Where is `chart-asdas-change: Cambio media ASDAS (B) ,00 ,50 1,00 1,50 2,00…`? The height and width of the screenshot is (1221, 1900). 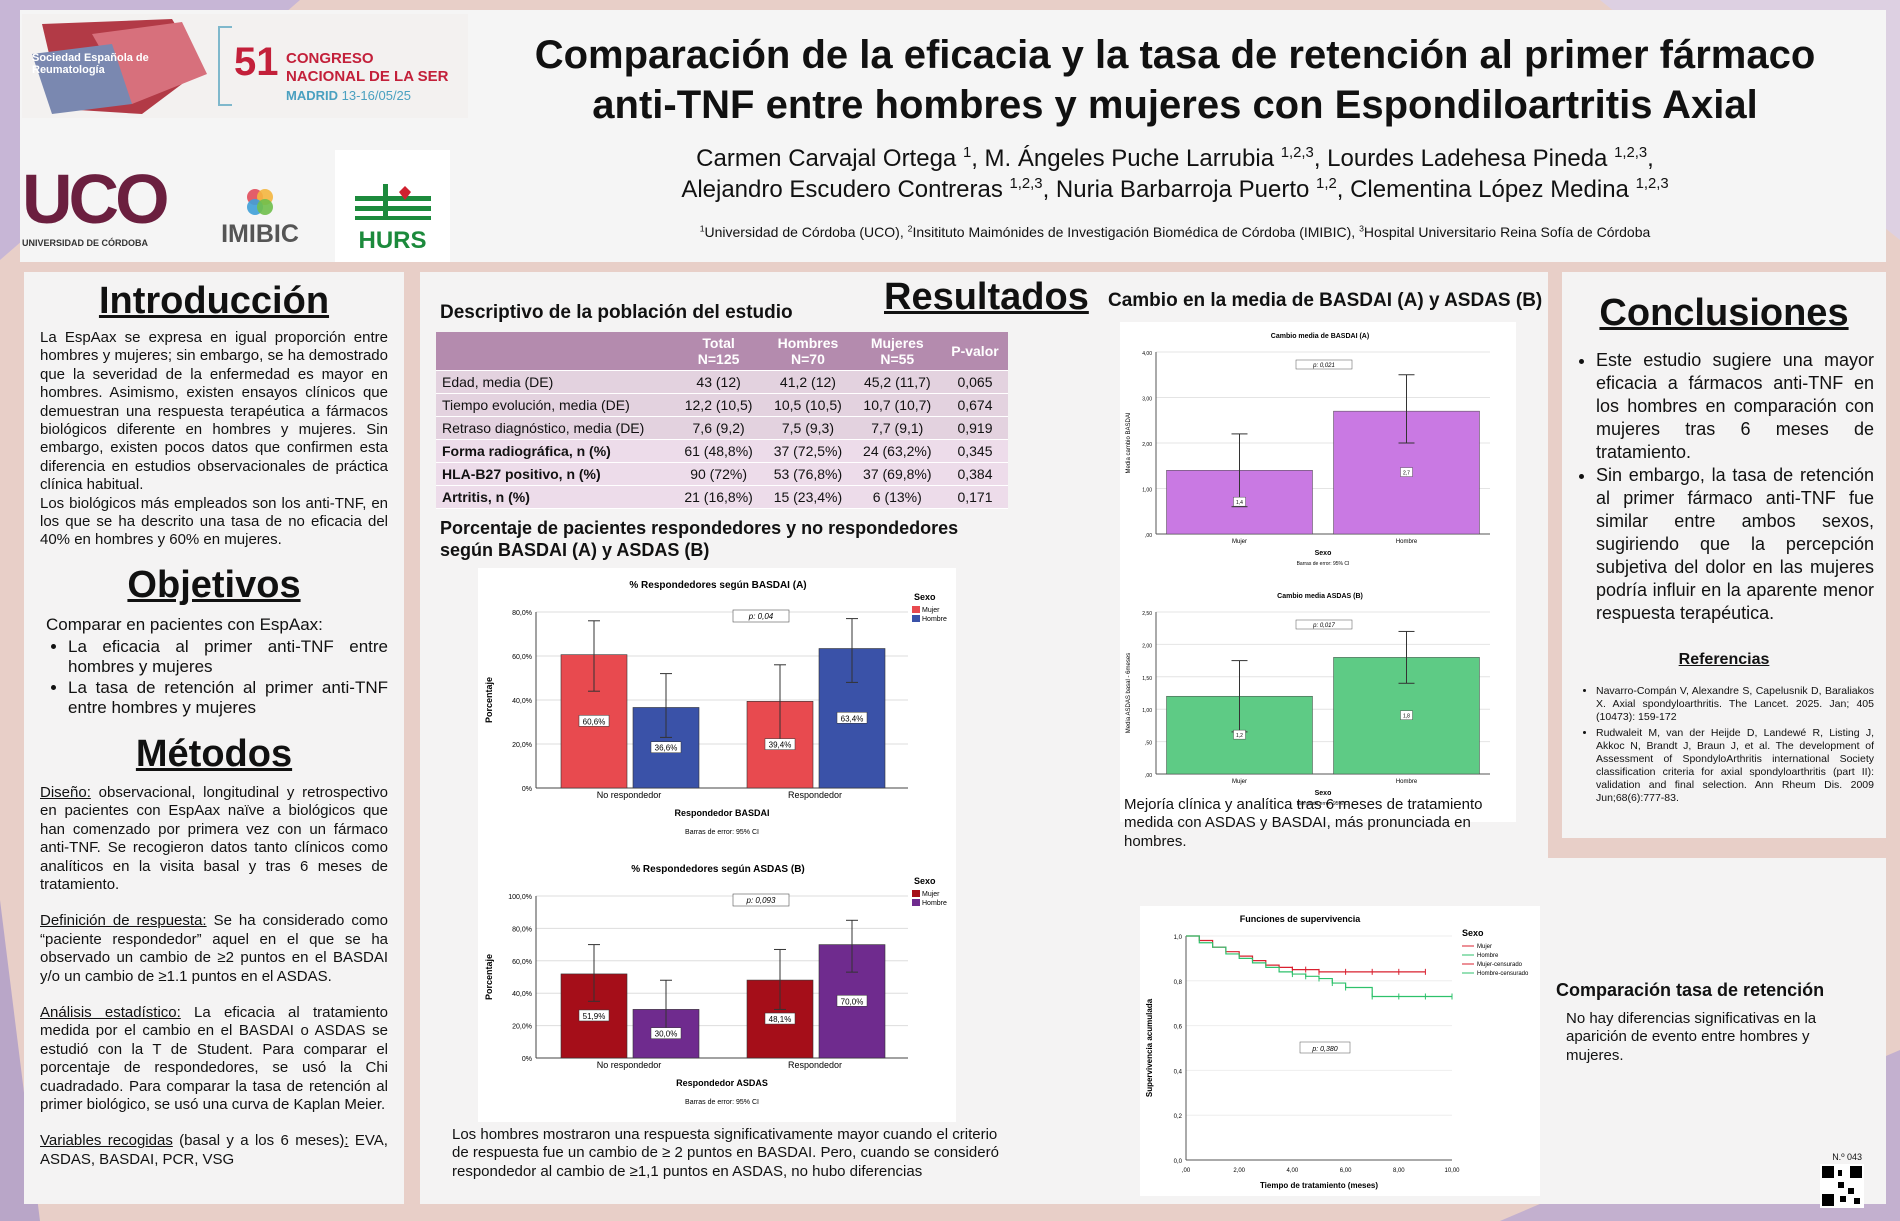 chart-asdas-change: Cambio media ASDAS (B) ,00 ,50 1,00 1,50 2,00… is located at coordinates (1318, 702).